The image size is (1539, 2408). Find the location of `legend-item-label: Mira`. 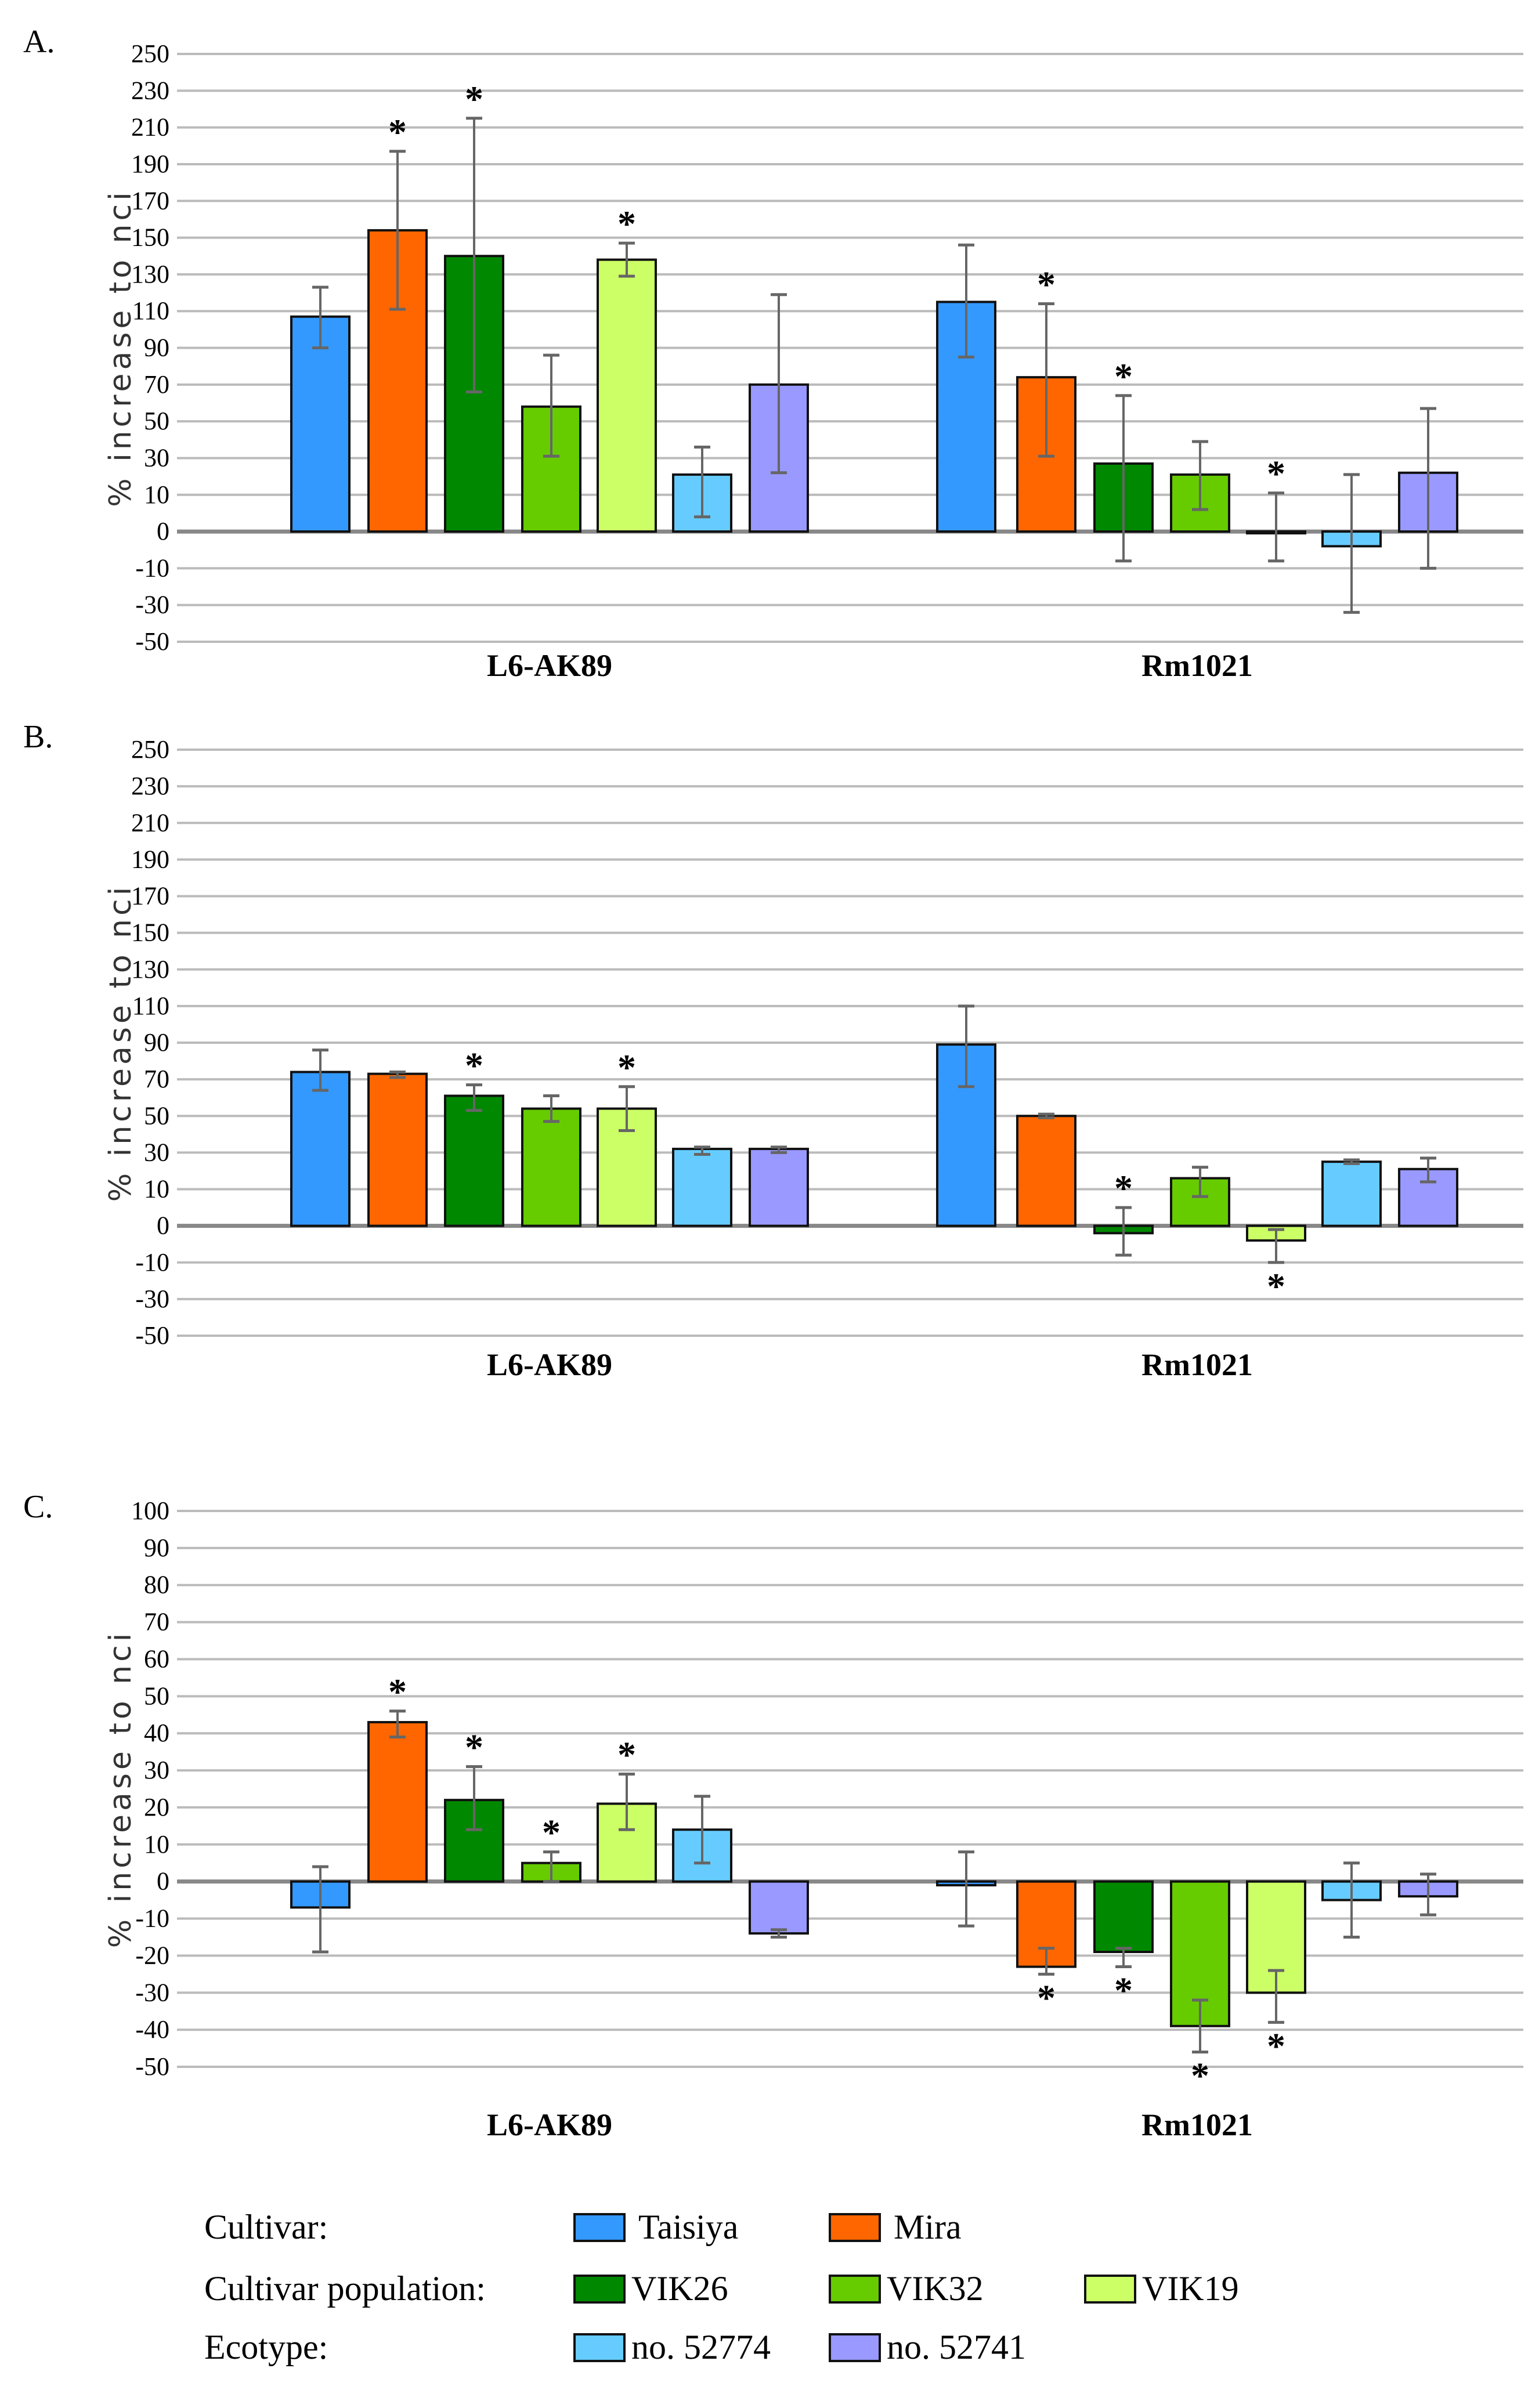

legend-item-label: Mira is located at coordinates (928, 2227).